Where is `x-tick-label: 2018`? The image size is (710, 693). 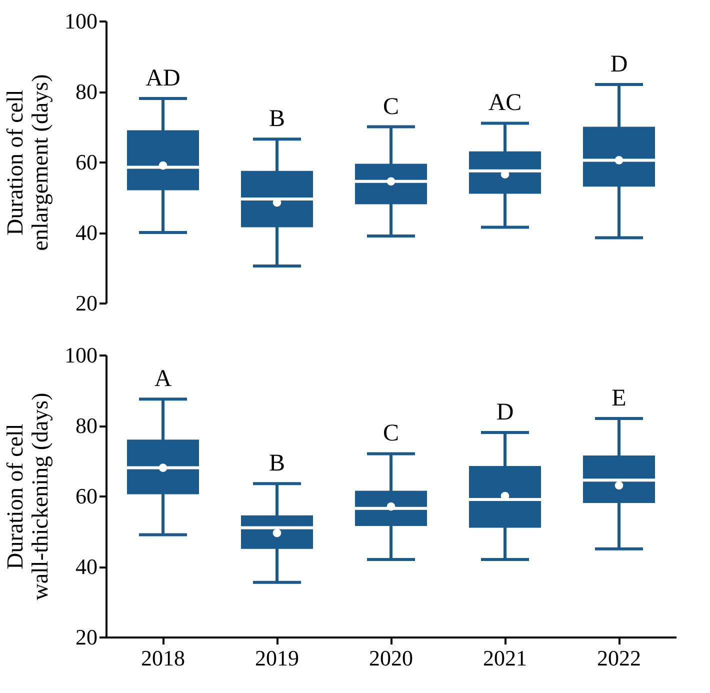
x-tick-label: 2018 is located at coordinates (163, 658).